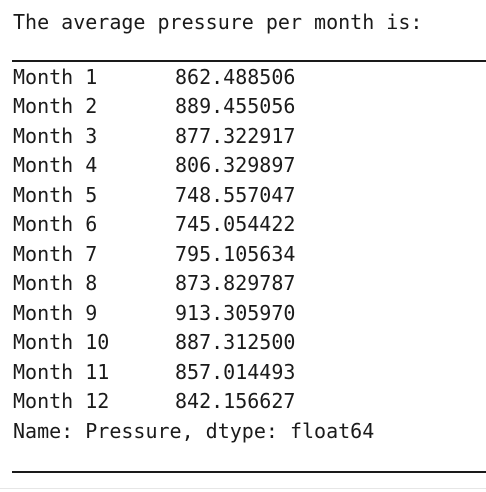 The height and width of the screenshot is (492, 486). I want to click on month-label: Month 10, so click(61, 342).